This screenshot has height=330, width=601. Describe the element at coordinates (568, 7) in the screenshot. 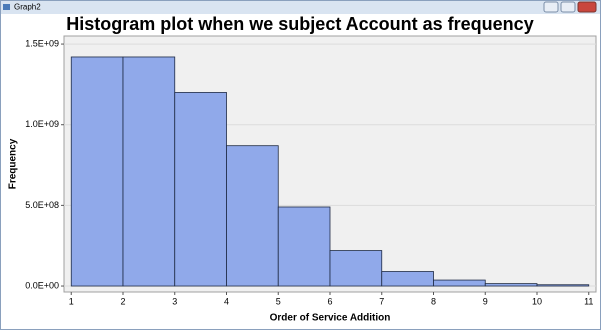

I see `restore-button` at that location.